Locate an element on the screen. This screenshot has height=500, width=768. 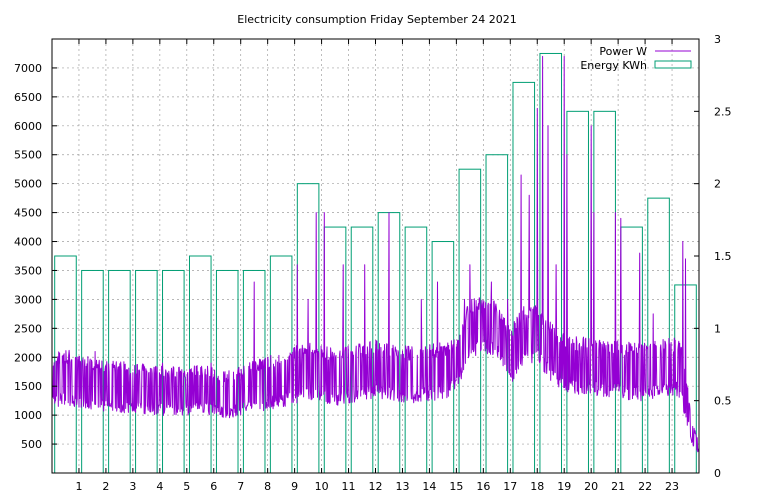
y-tick-label-8: 4500 is located at coordinates (28, 213).